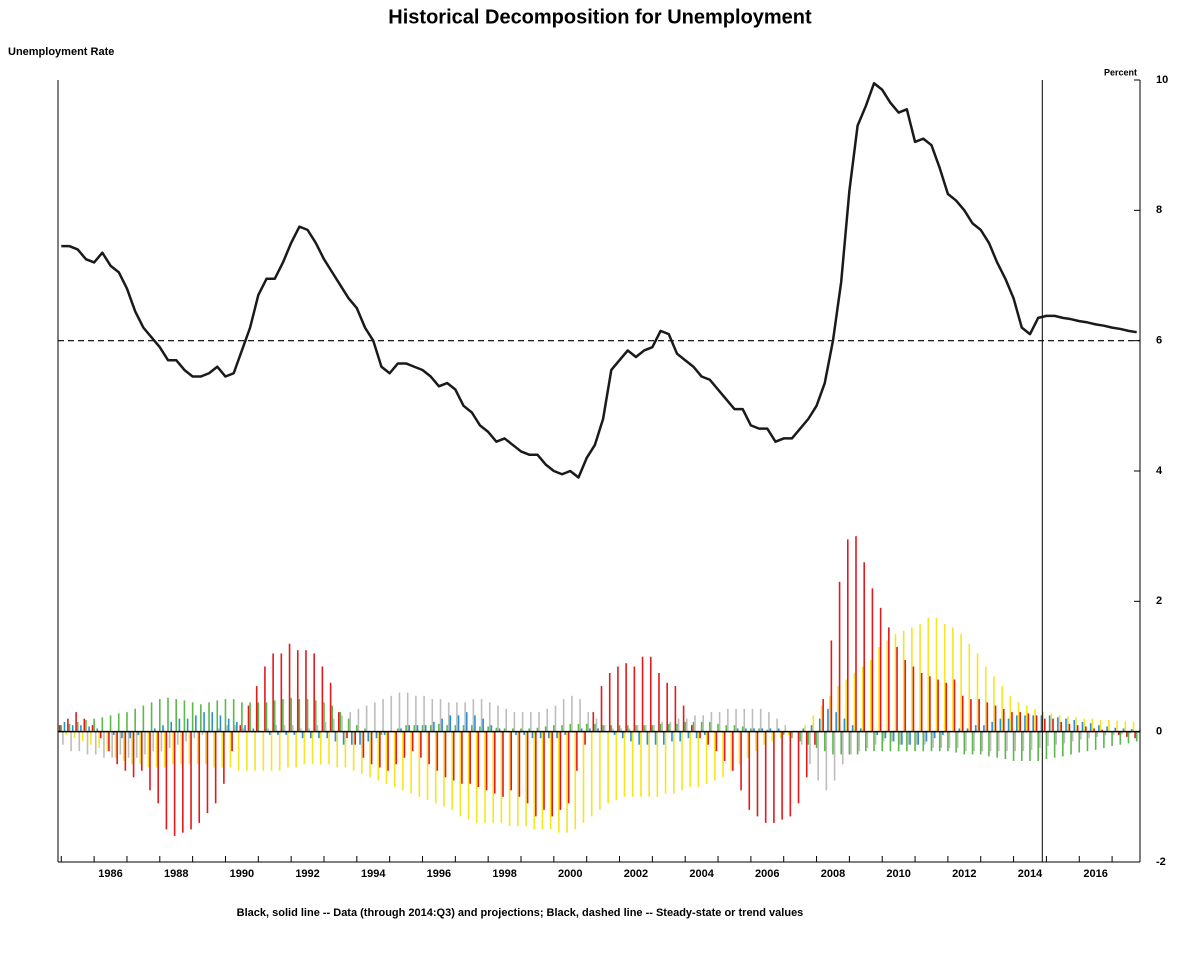  Describe the element at coordinates (61, 52) in the screenshot. I see `chart-subtitle: Unemployment Rate` at that location.